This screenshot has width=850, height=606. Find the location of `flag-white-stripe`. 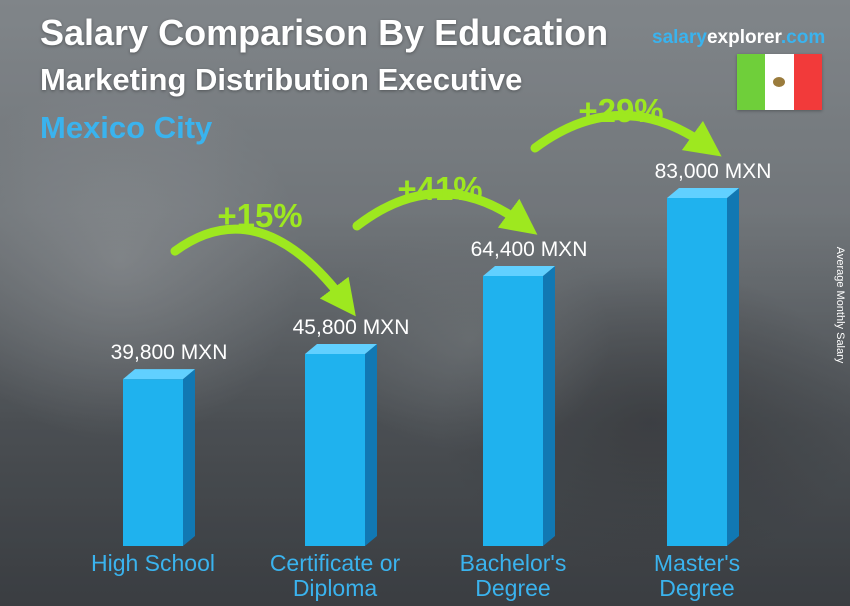

flag-white-stripe is located at coordinates (779, 82).